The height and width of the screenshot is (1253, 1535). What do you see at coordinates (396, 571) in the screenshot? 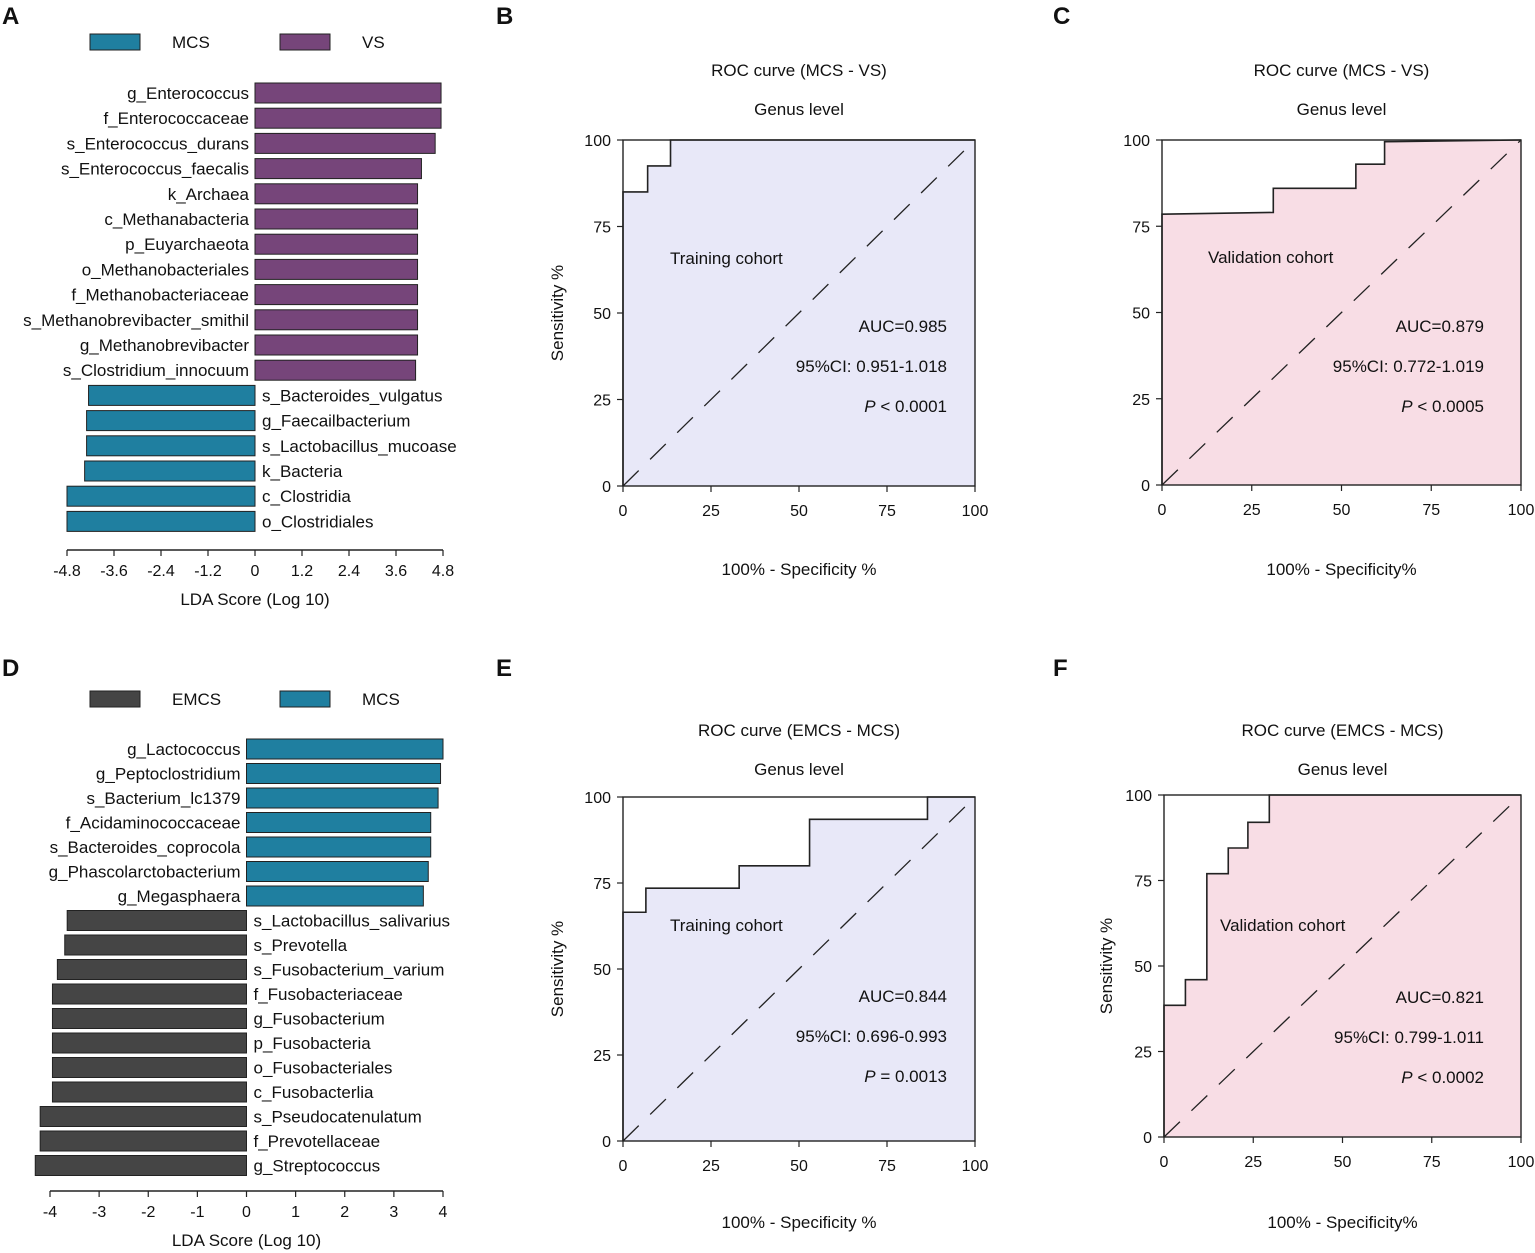
I see `x-tick-label: 3.6` at bounding box center [396, 571].